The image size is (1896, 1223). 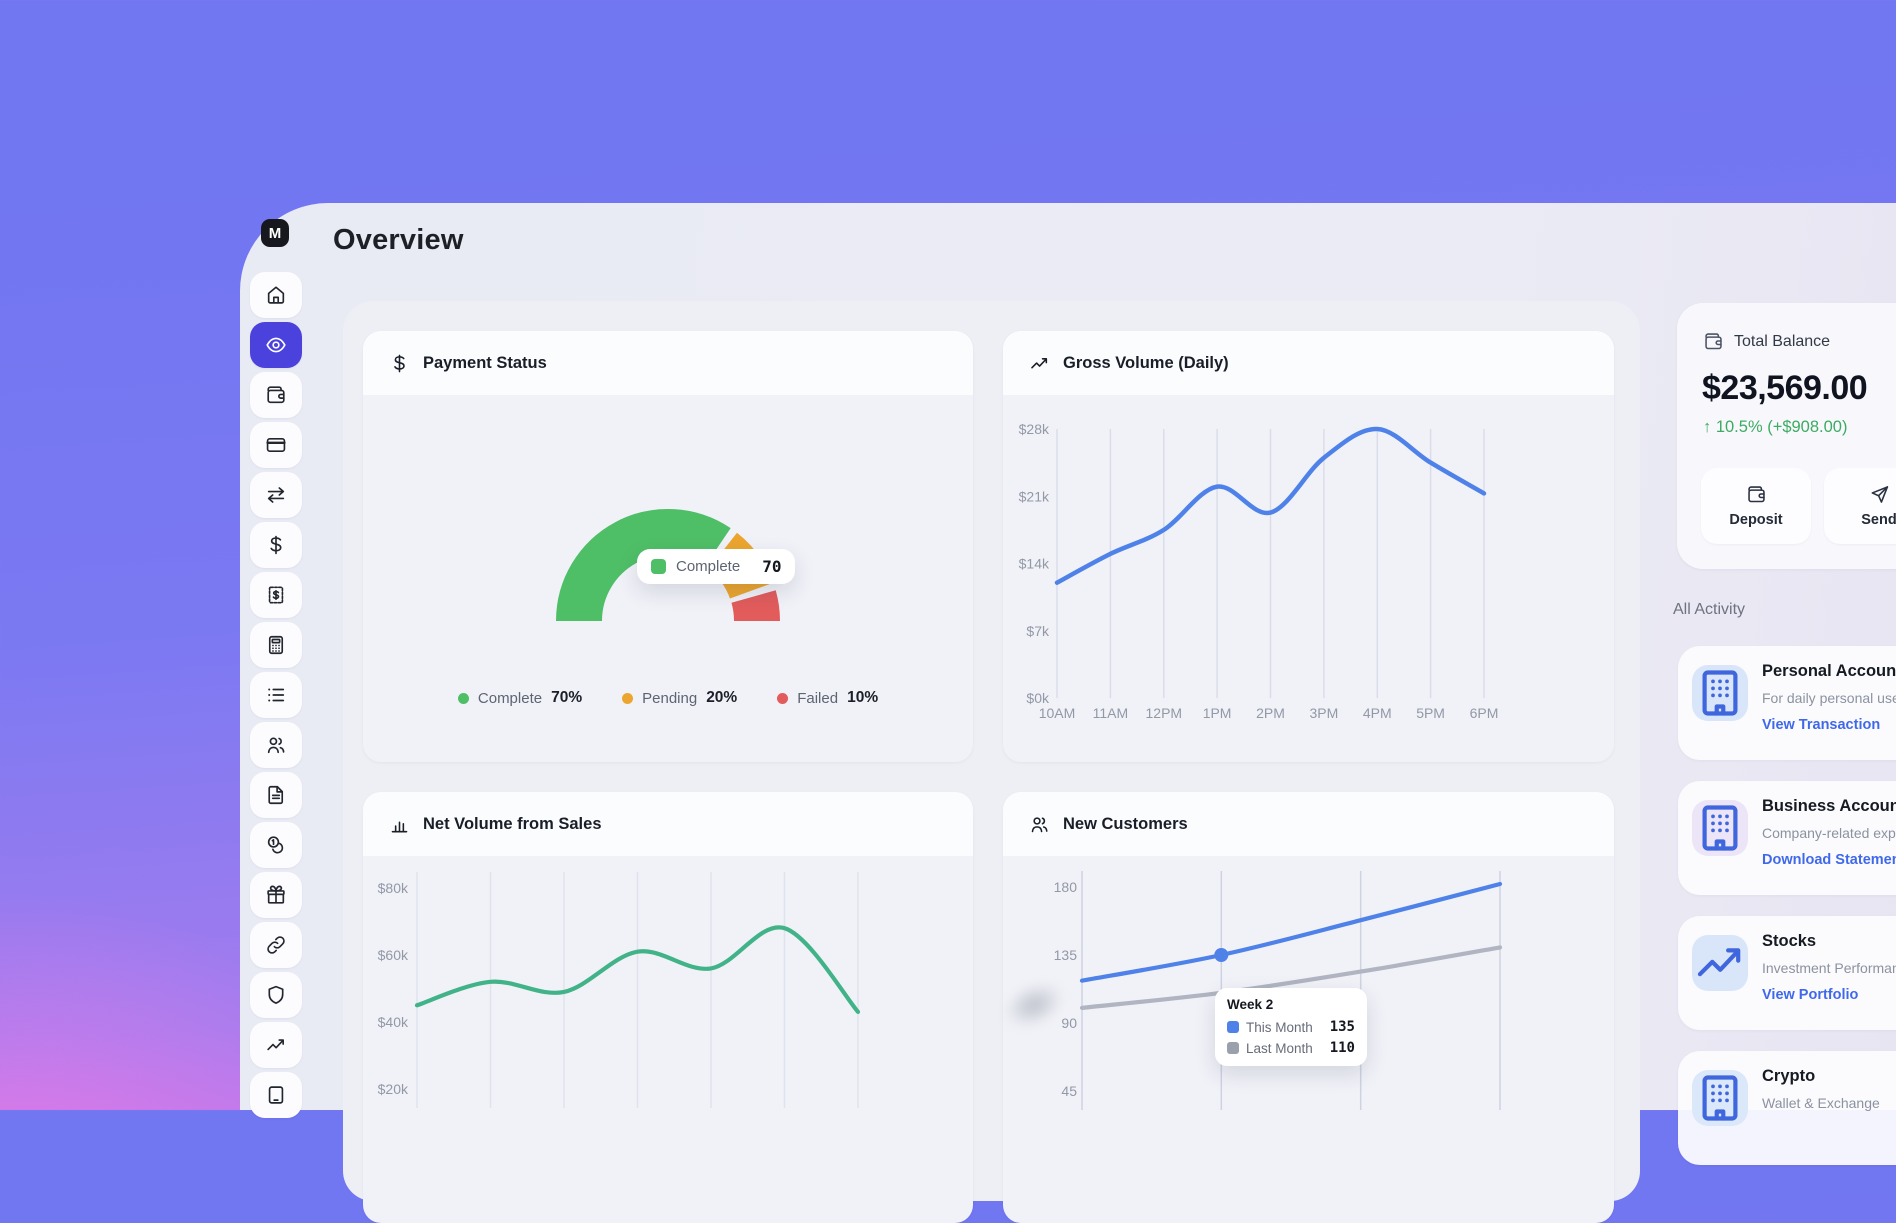 What do you see at coordinates (1709, 609) in the screenshot?
I see `all-activity-header: All Activity` at bounding box center [1709, 609].